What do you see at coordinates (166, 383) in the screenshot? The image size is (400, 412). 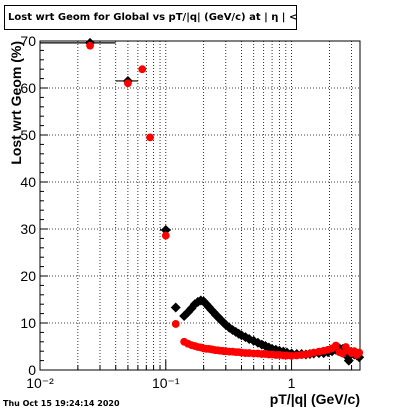 I see `x-tick-label: 10⁻¹` at bounding box center [166, 383].